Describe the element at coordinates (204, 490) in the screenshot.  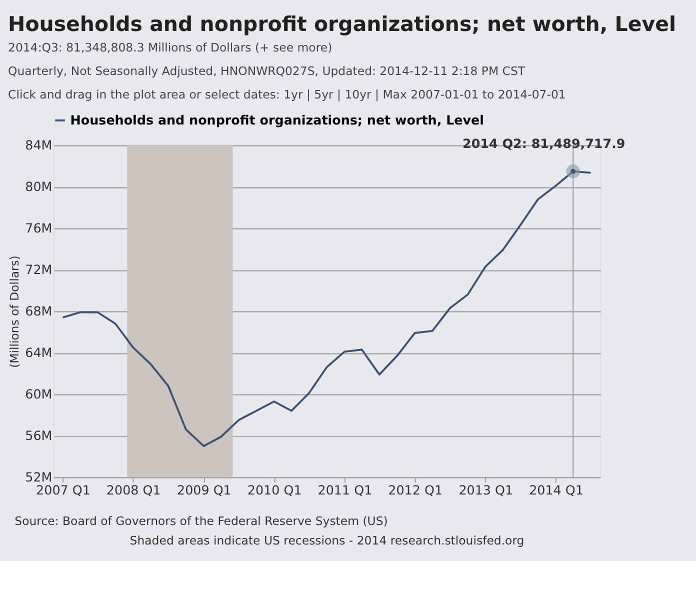
I see `x-tick-label: 2009 Q1` at that location.